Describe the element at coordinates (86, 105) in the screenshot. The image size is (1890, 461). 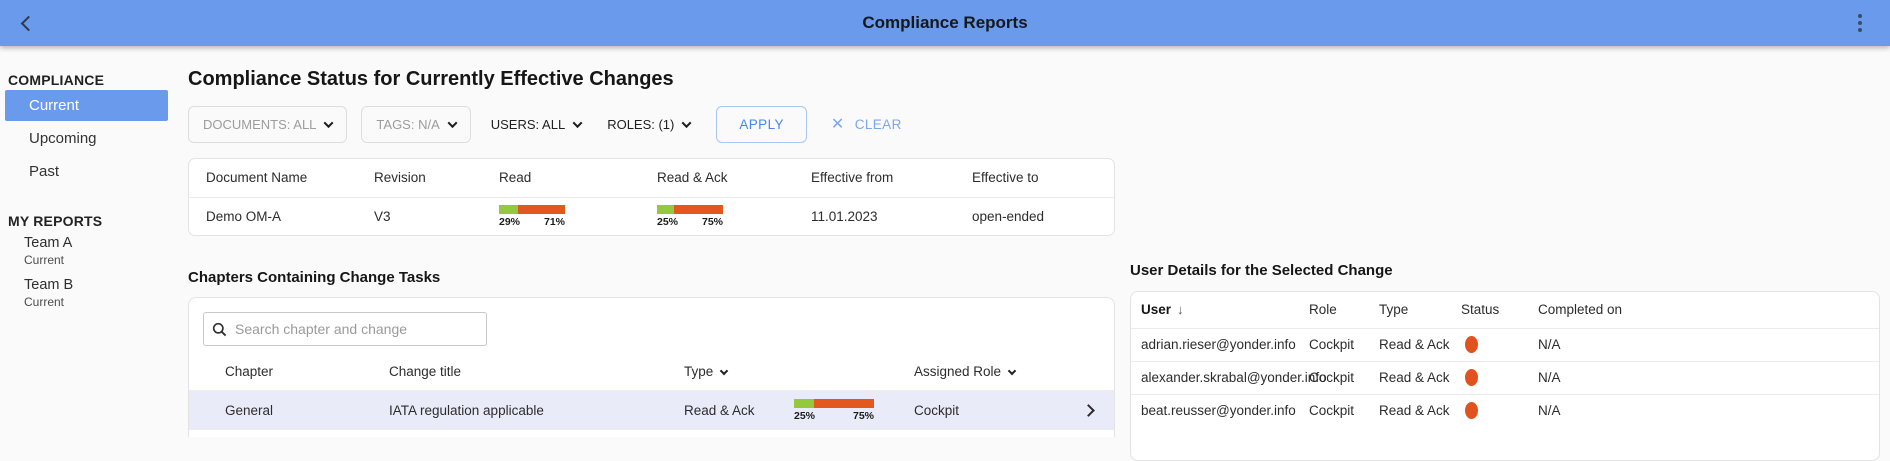
I see `sidebar-item-current: Current` at that location.